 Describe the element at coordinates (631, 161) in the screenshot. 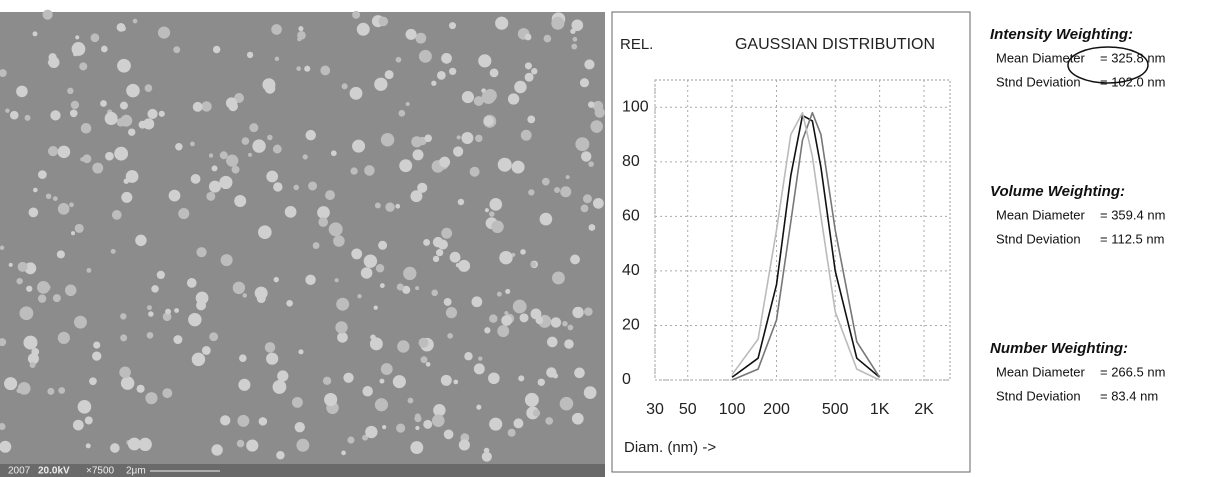

I see `y-tick-label: 80` at that location.